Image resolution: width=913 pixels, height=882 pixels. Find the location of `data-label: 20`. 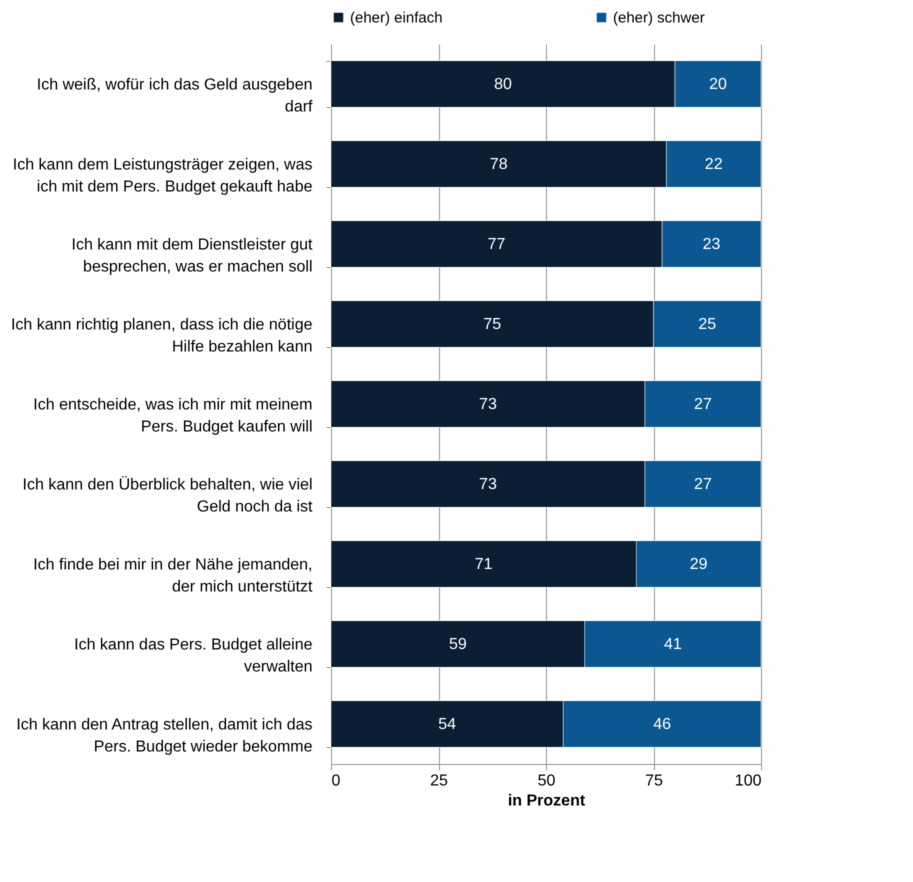

data-label: 20 is located at coordinates (718, 84).